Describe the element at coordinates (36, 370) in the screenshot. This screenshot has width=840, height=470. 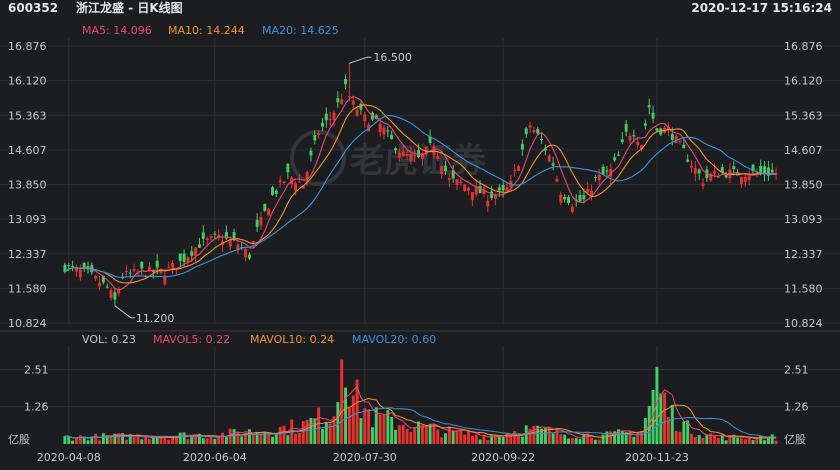
I see `volume-tick-label: 2.51` at that location.